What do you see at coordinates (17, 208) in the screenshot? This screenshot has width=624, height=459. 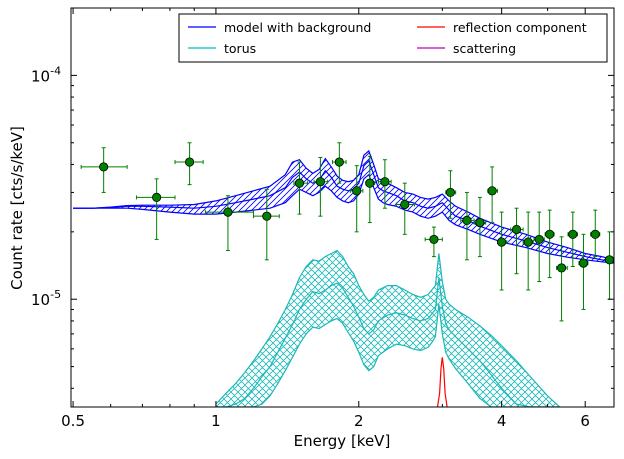 I see `y-axis-label: Count rate [cts/s/keV]` at bounding box center [17, 208].